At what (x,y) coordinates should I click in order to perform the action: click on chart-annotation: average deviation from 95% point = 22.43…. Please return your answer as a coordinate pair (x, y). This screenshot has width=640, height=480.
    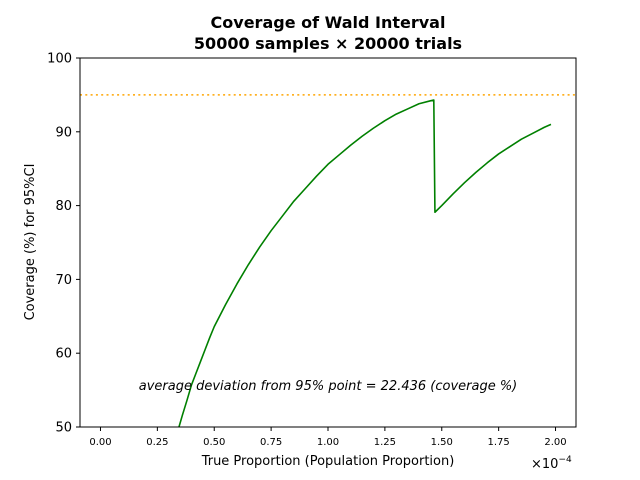
    Looking at the image, I should click on (328, 386).